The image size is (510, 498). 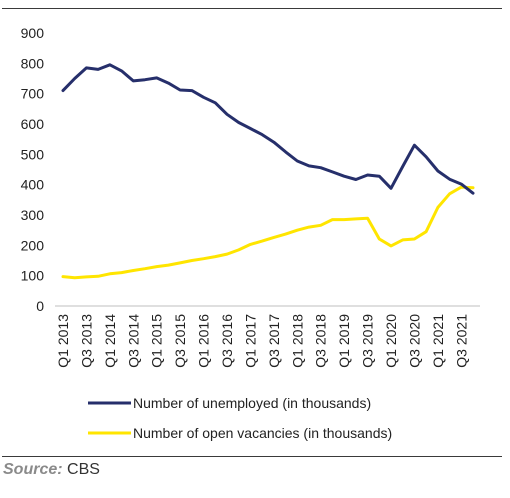 What do you see at coordinates (33, 154) in the screenshot?
I see `y-tick-label: 500` at bounding box center [33, 154].